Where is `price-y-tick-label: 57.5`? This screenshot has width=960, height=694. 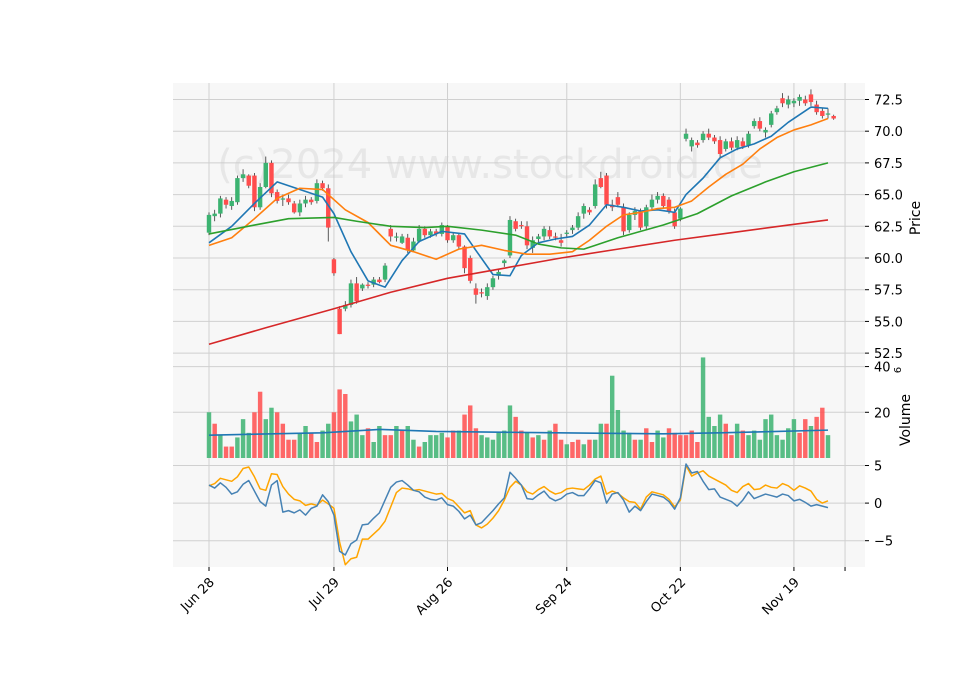 price-y-tick-label: 57.5 is located at coordinates (888, 291).